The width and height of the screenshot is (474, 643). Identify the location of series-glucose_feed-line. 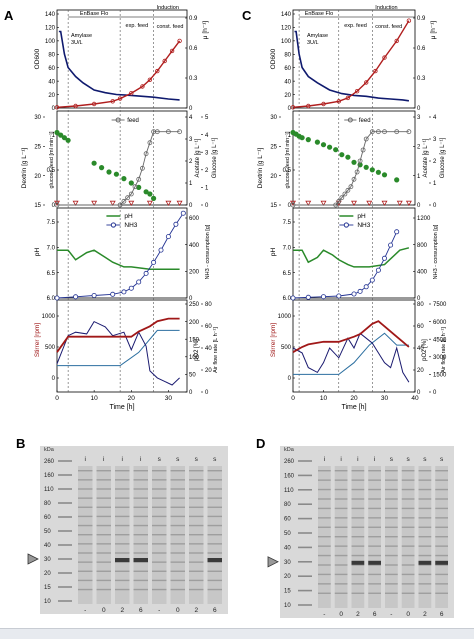
(118, 168).